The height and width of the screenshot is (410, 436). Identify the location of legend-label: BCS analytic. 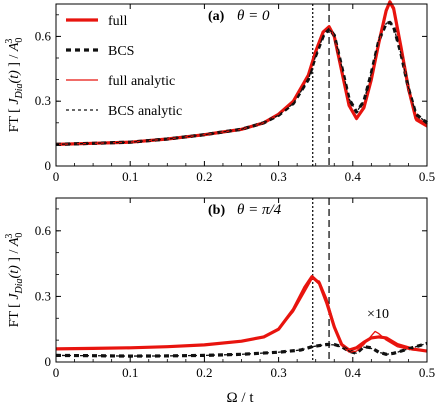
(145, 111).